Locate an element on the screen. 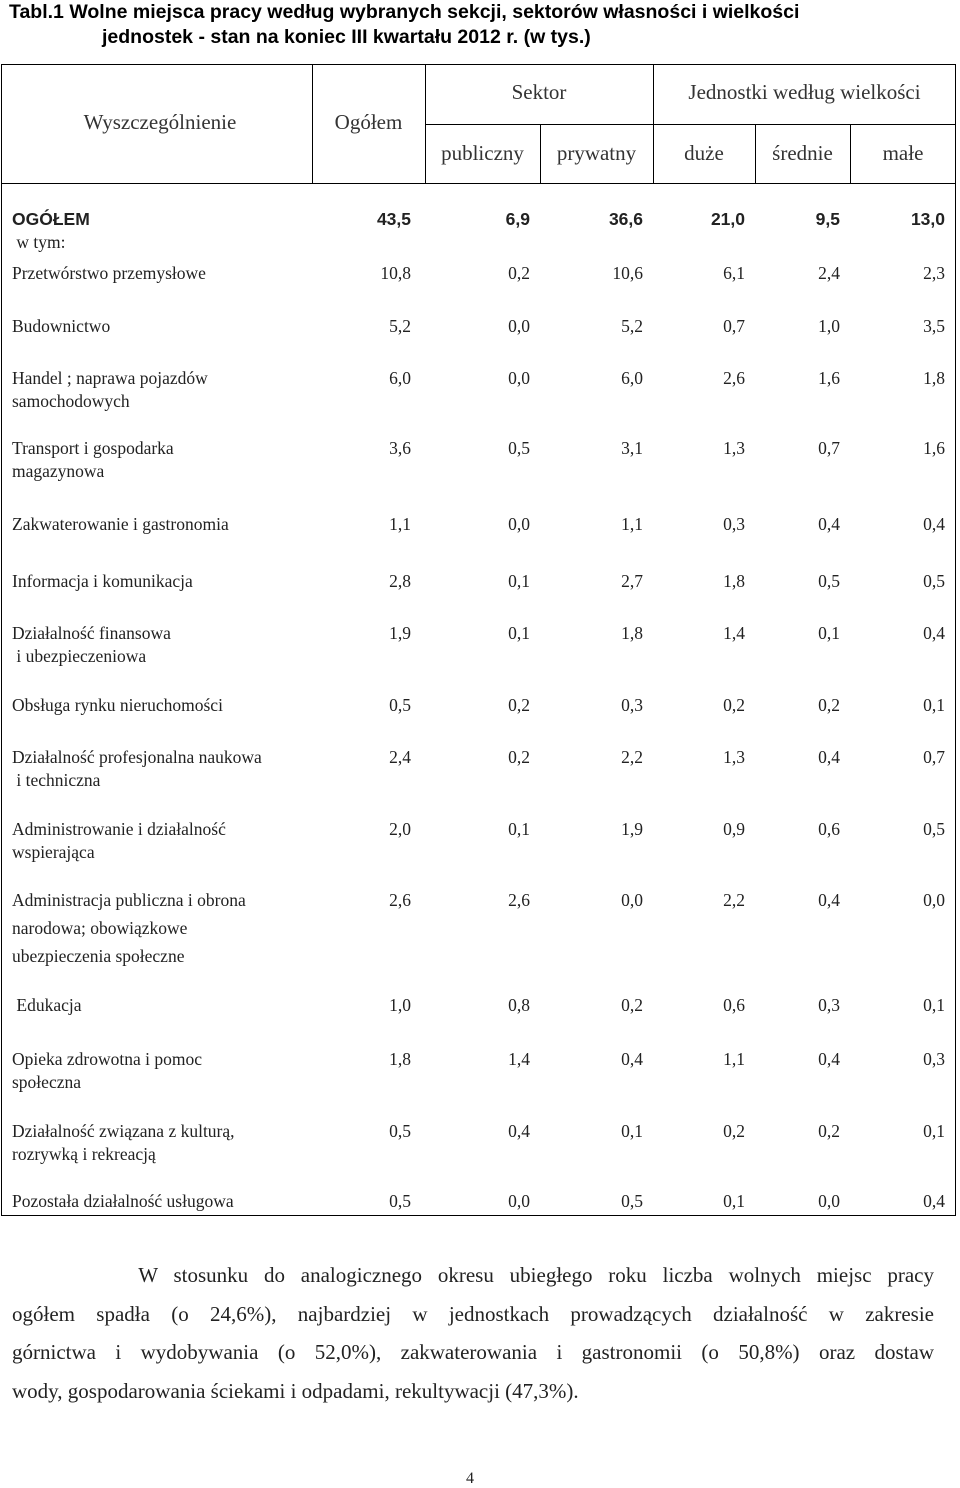 Image resolution: width=960 pixels, height=1488 pixels. header-divider-medium-small is located at coordinates (850, 154).